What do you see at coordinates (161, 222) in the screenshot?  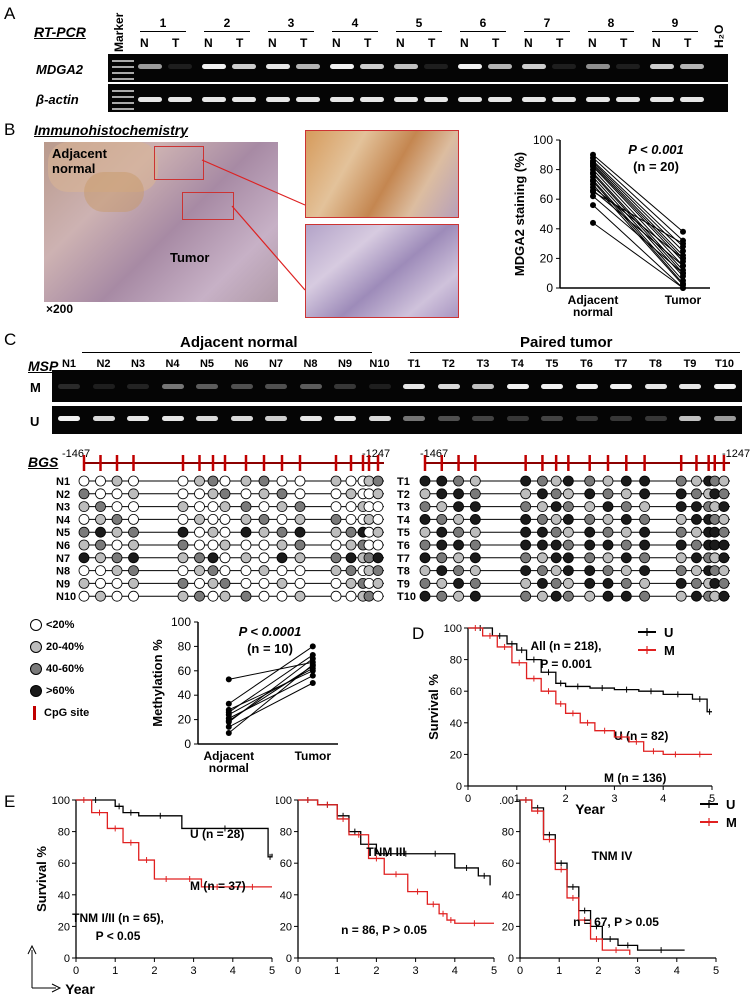 I see `ihc-overview-image` at bounding box center [161, 222].